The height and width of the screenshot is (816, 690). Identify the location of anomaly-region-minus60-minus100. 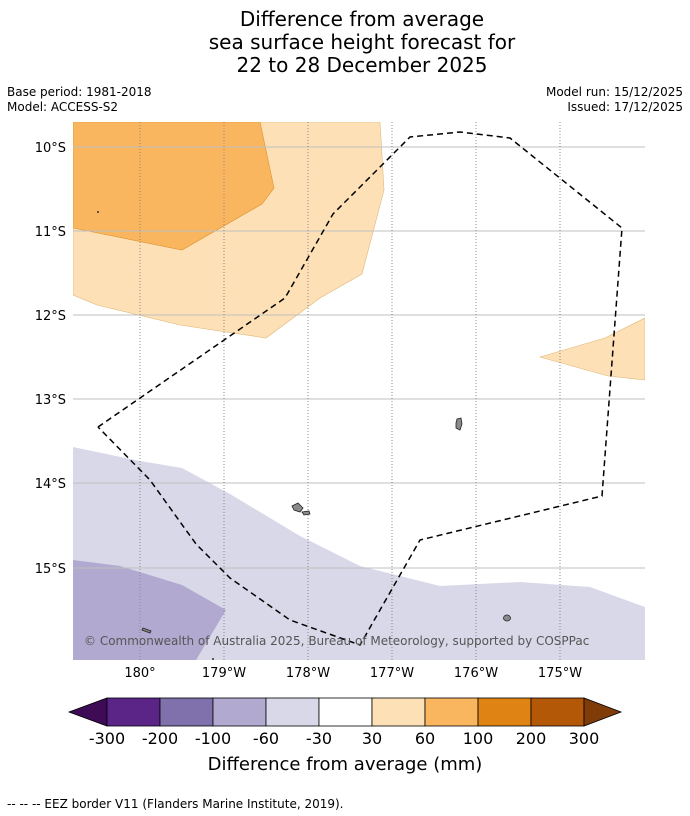
(149, 610).